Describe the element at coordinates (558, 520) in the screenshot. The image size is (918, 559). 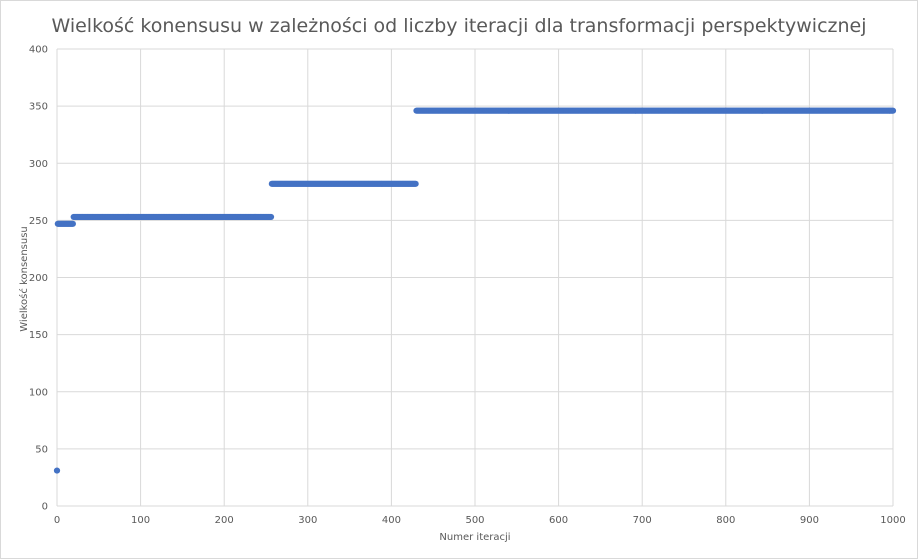
I see `x-tick-label-600: 600` at that location.